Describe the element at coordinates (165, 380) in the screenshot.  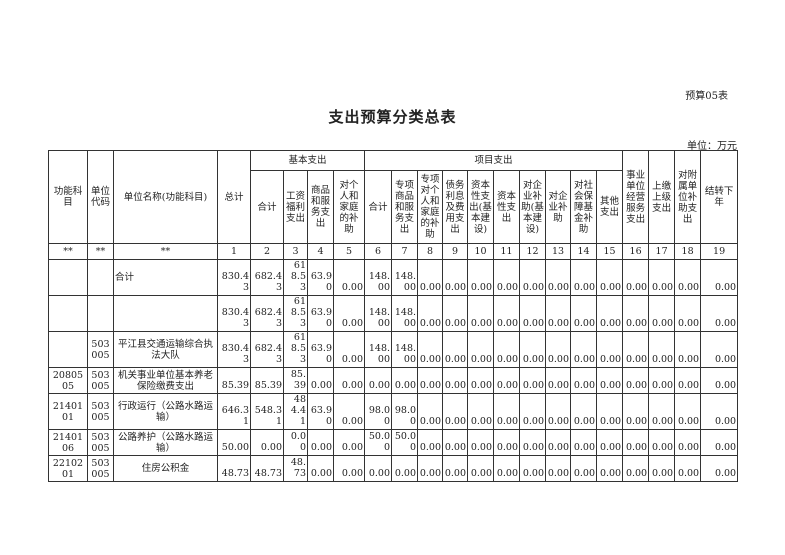
I see `cell-unit-name: 机关事业单位基本养老保险缴费支出` at that location.